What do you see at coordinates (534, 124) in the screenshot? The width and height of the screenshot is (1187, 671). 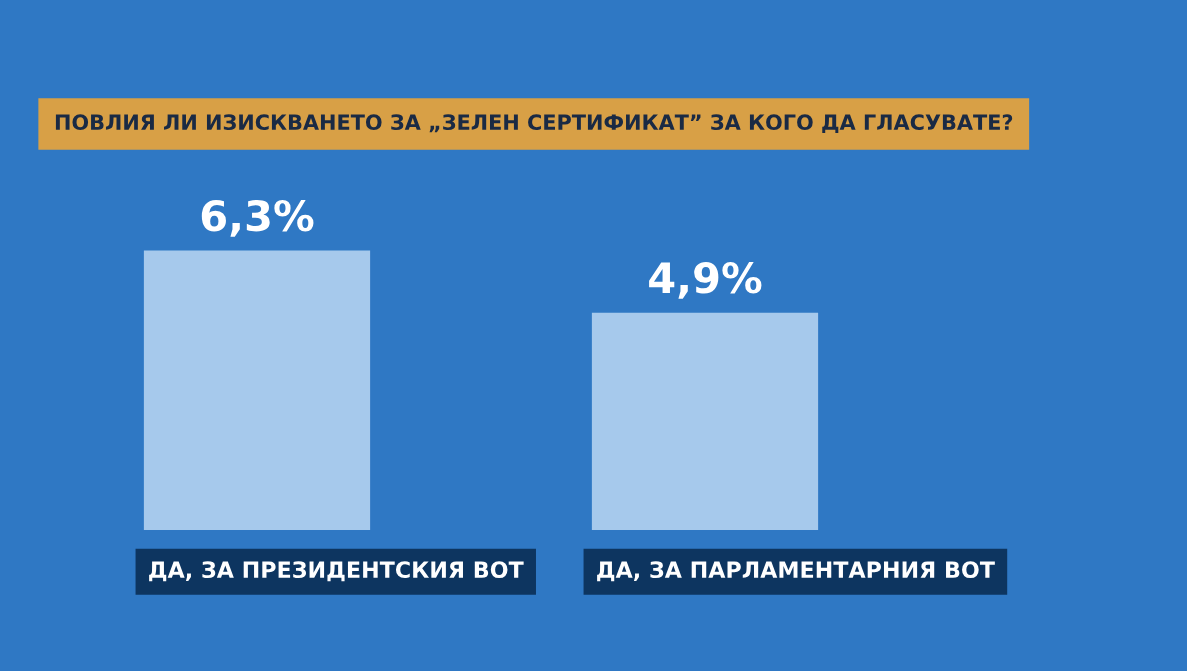 I see `chart-title: ПОВЛИЯ ЛИ ИЗИСКВАНЕТО ЗА „ЗЕЛЕН СЕРТИФИКАТ” ЗА КОГО ДА ГЛАСУВАТЕ?` at bounding box center [534, 124].